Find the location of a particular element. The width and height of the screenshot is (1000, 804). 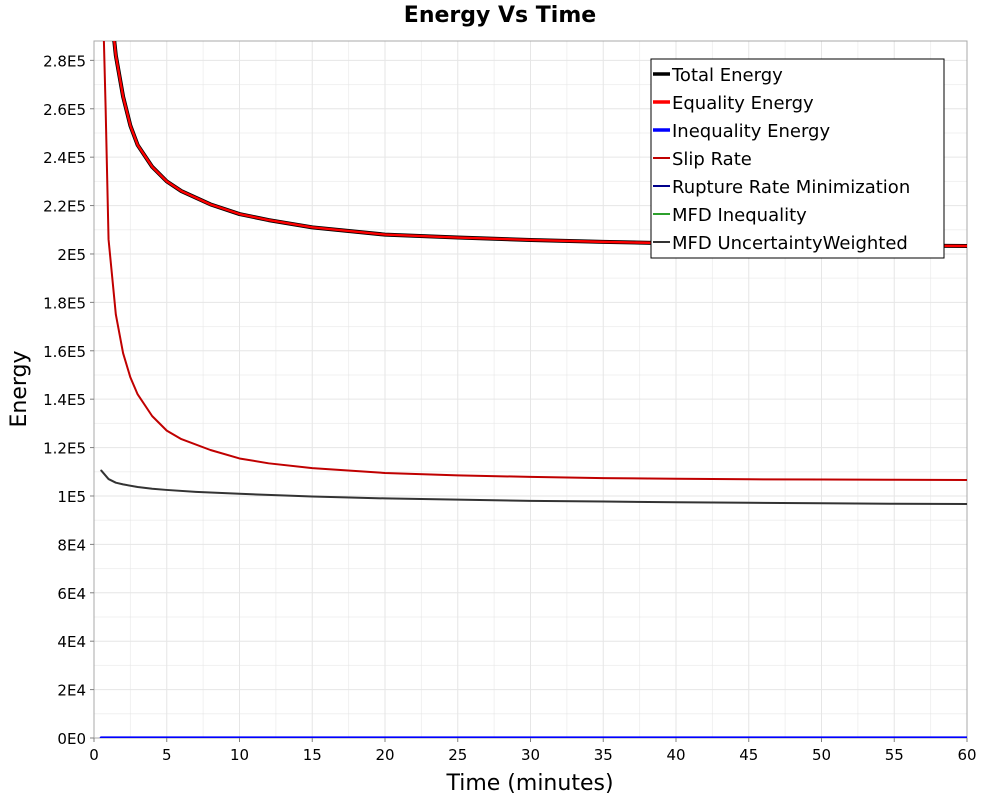

x-tick-label: 20 is located at coordinates (384, 755).